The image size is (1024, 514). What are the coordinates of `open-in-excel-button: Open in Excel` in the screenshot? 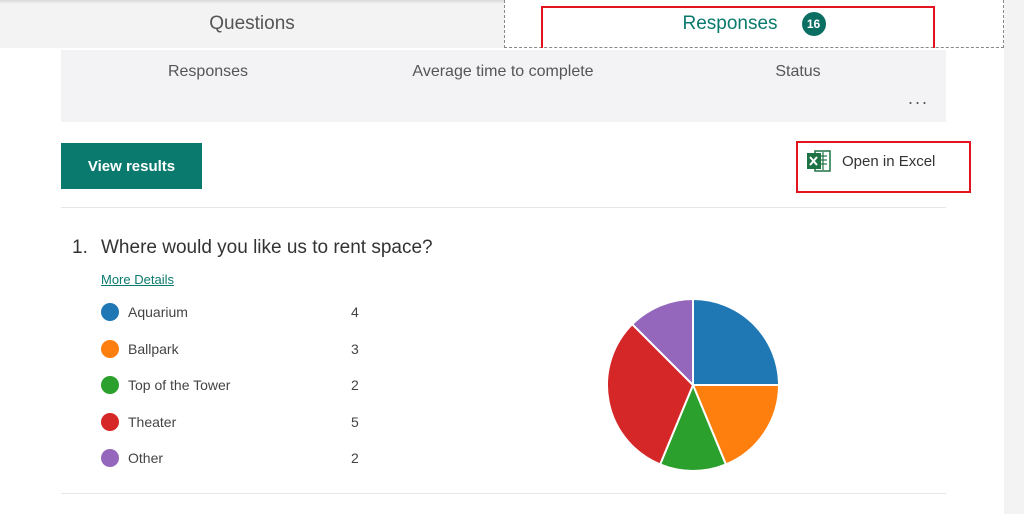 It's located at (870, 161).